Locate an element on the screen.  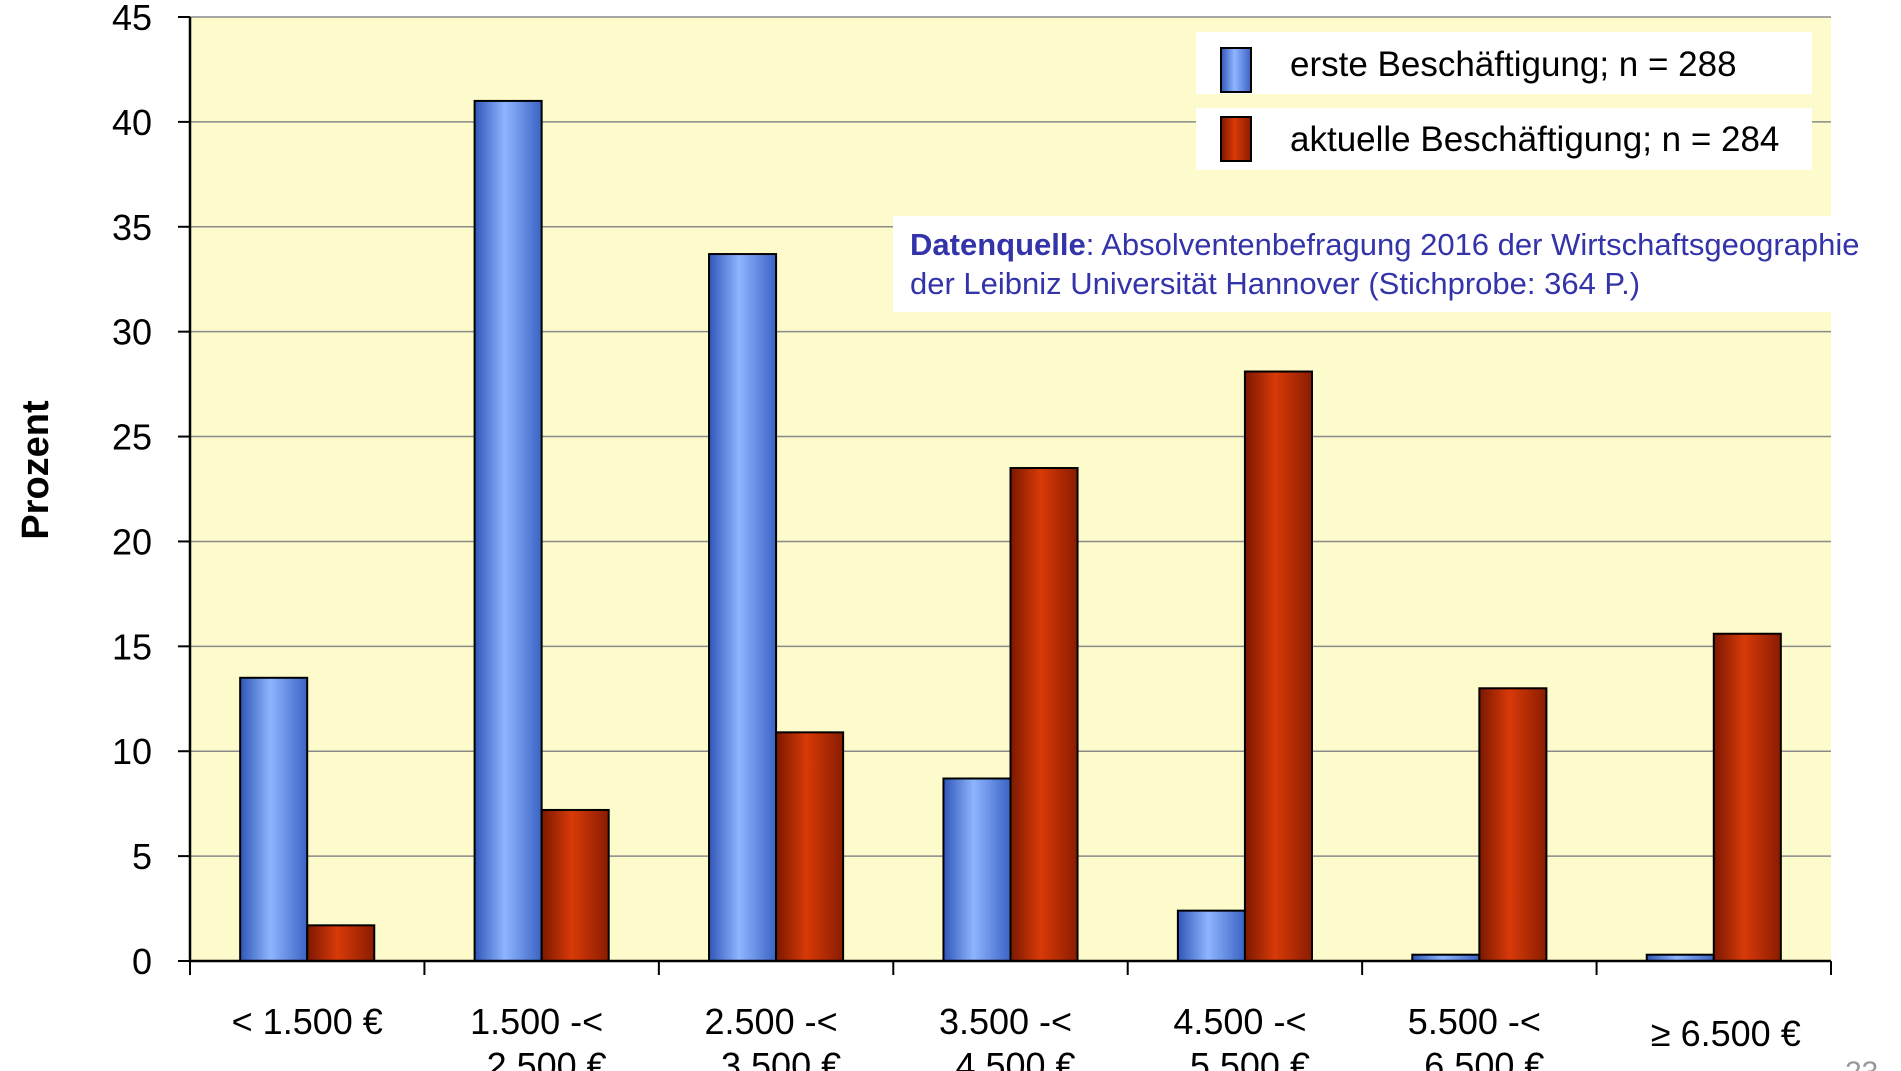
y-tick-label: 40 is located at coordinates (132, 122).